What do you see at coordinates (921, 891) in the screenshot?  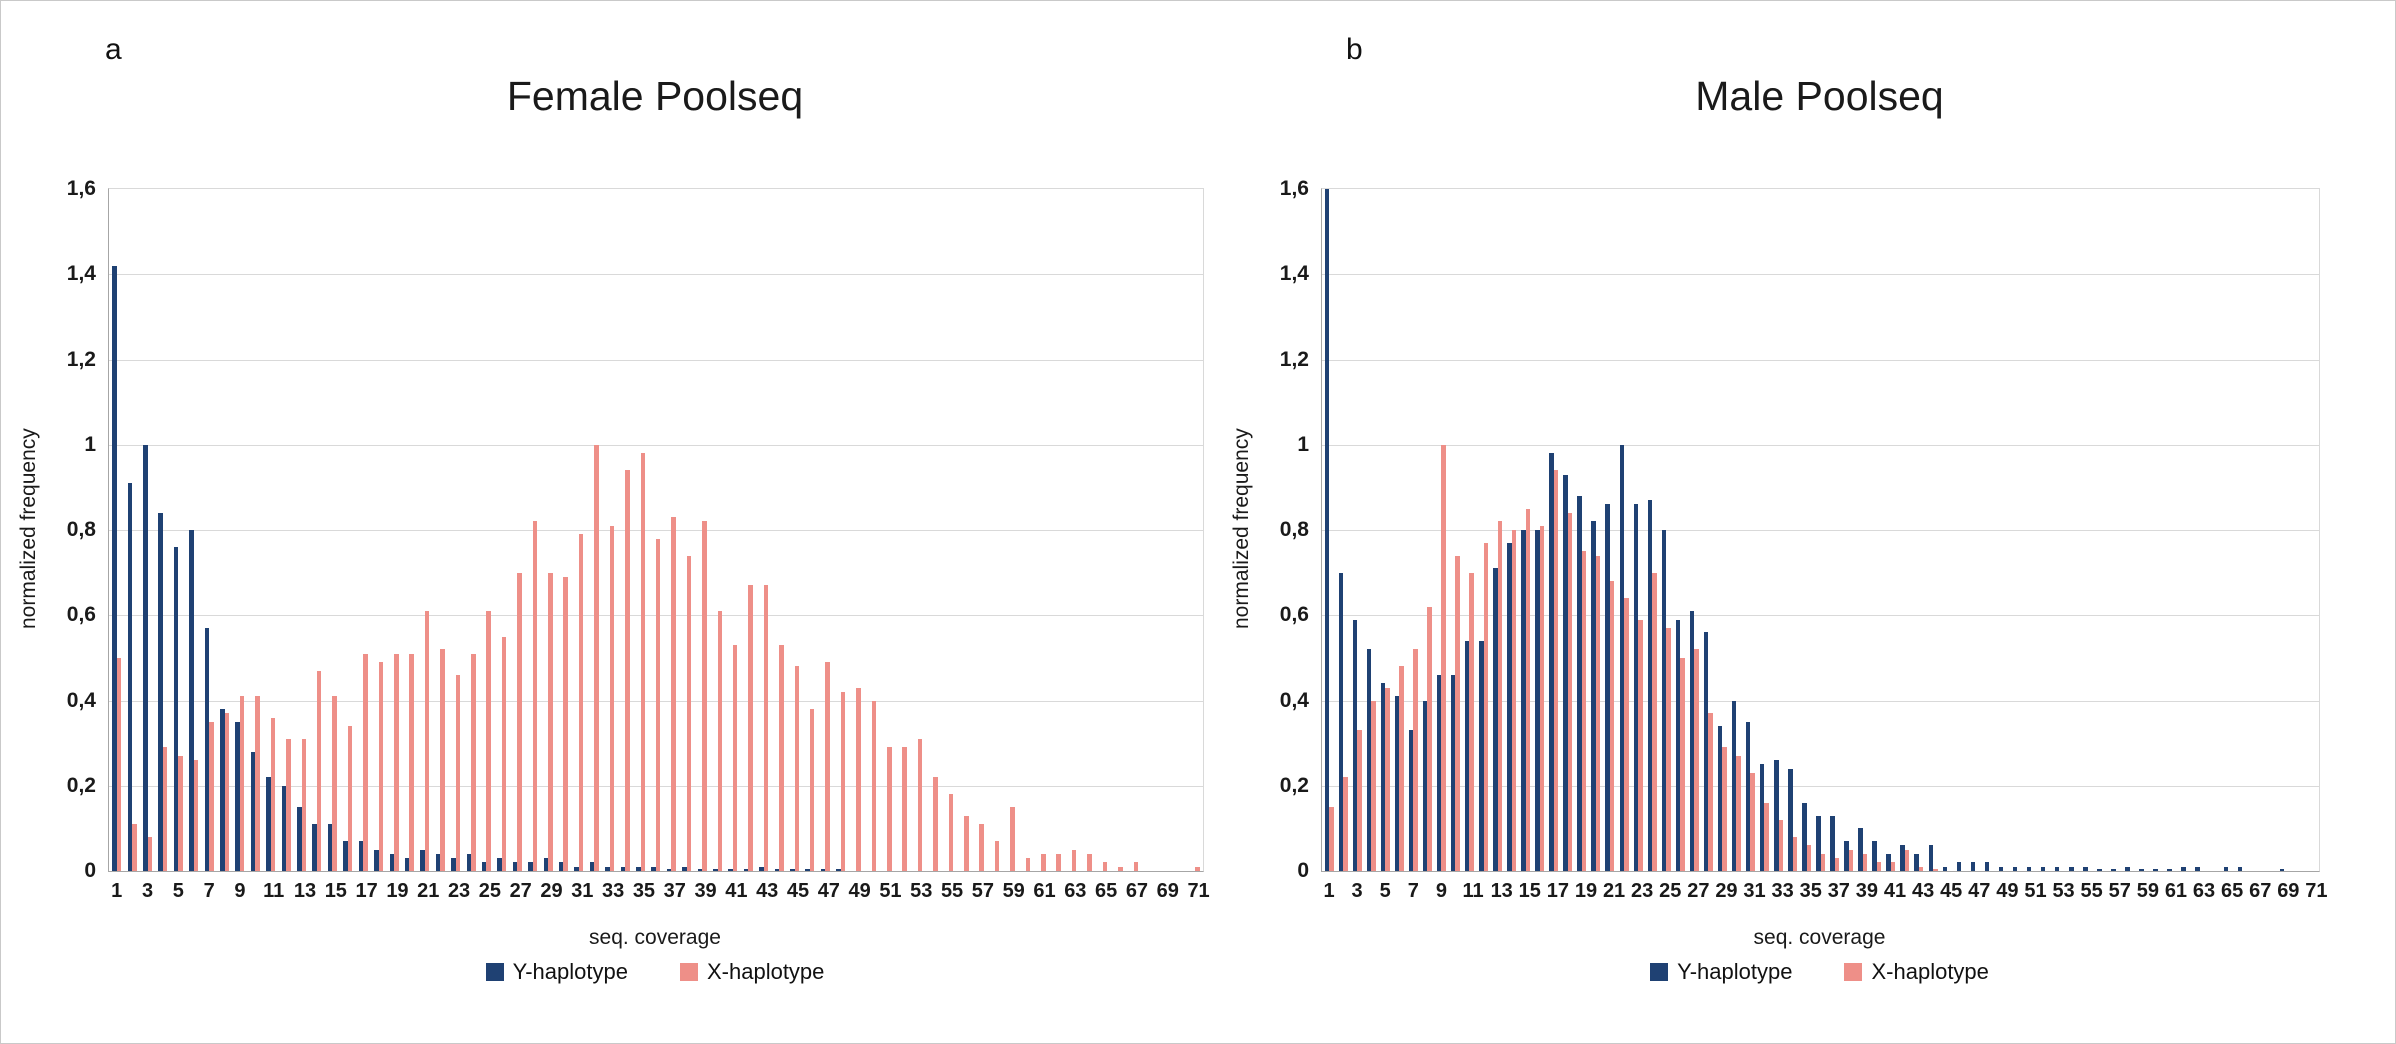 I see `x-tick-label: 53` at bounding box center [921, 891].